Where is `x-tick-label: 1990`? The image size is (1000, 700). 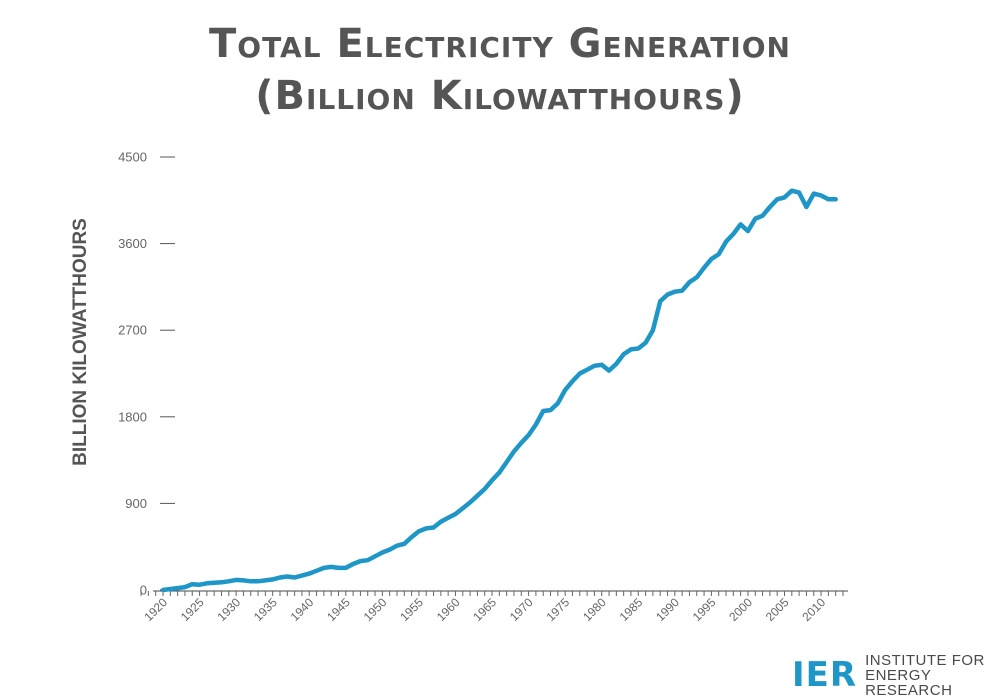 x-tick-label: 1990 is located at coordinates (667, 609).